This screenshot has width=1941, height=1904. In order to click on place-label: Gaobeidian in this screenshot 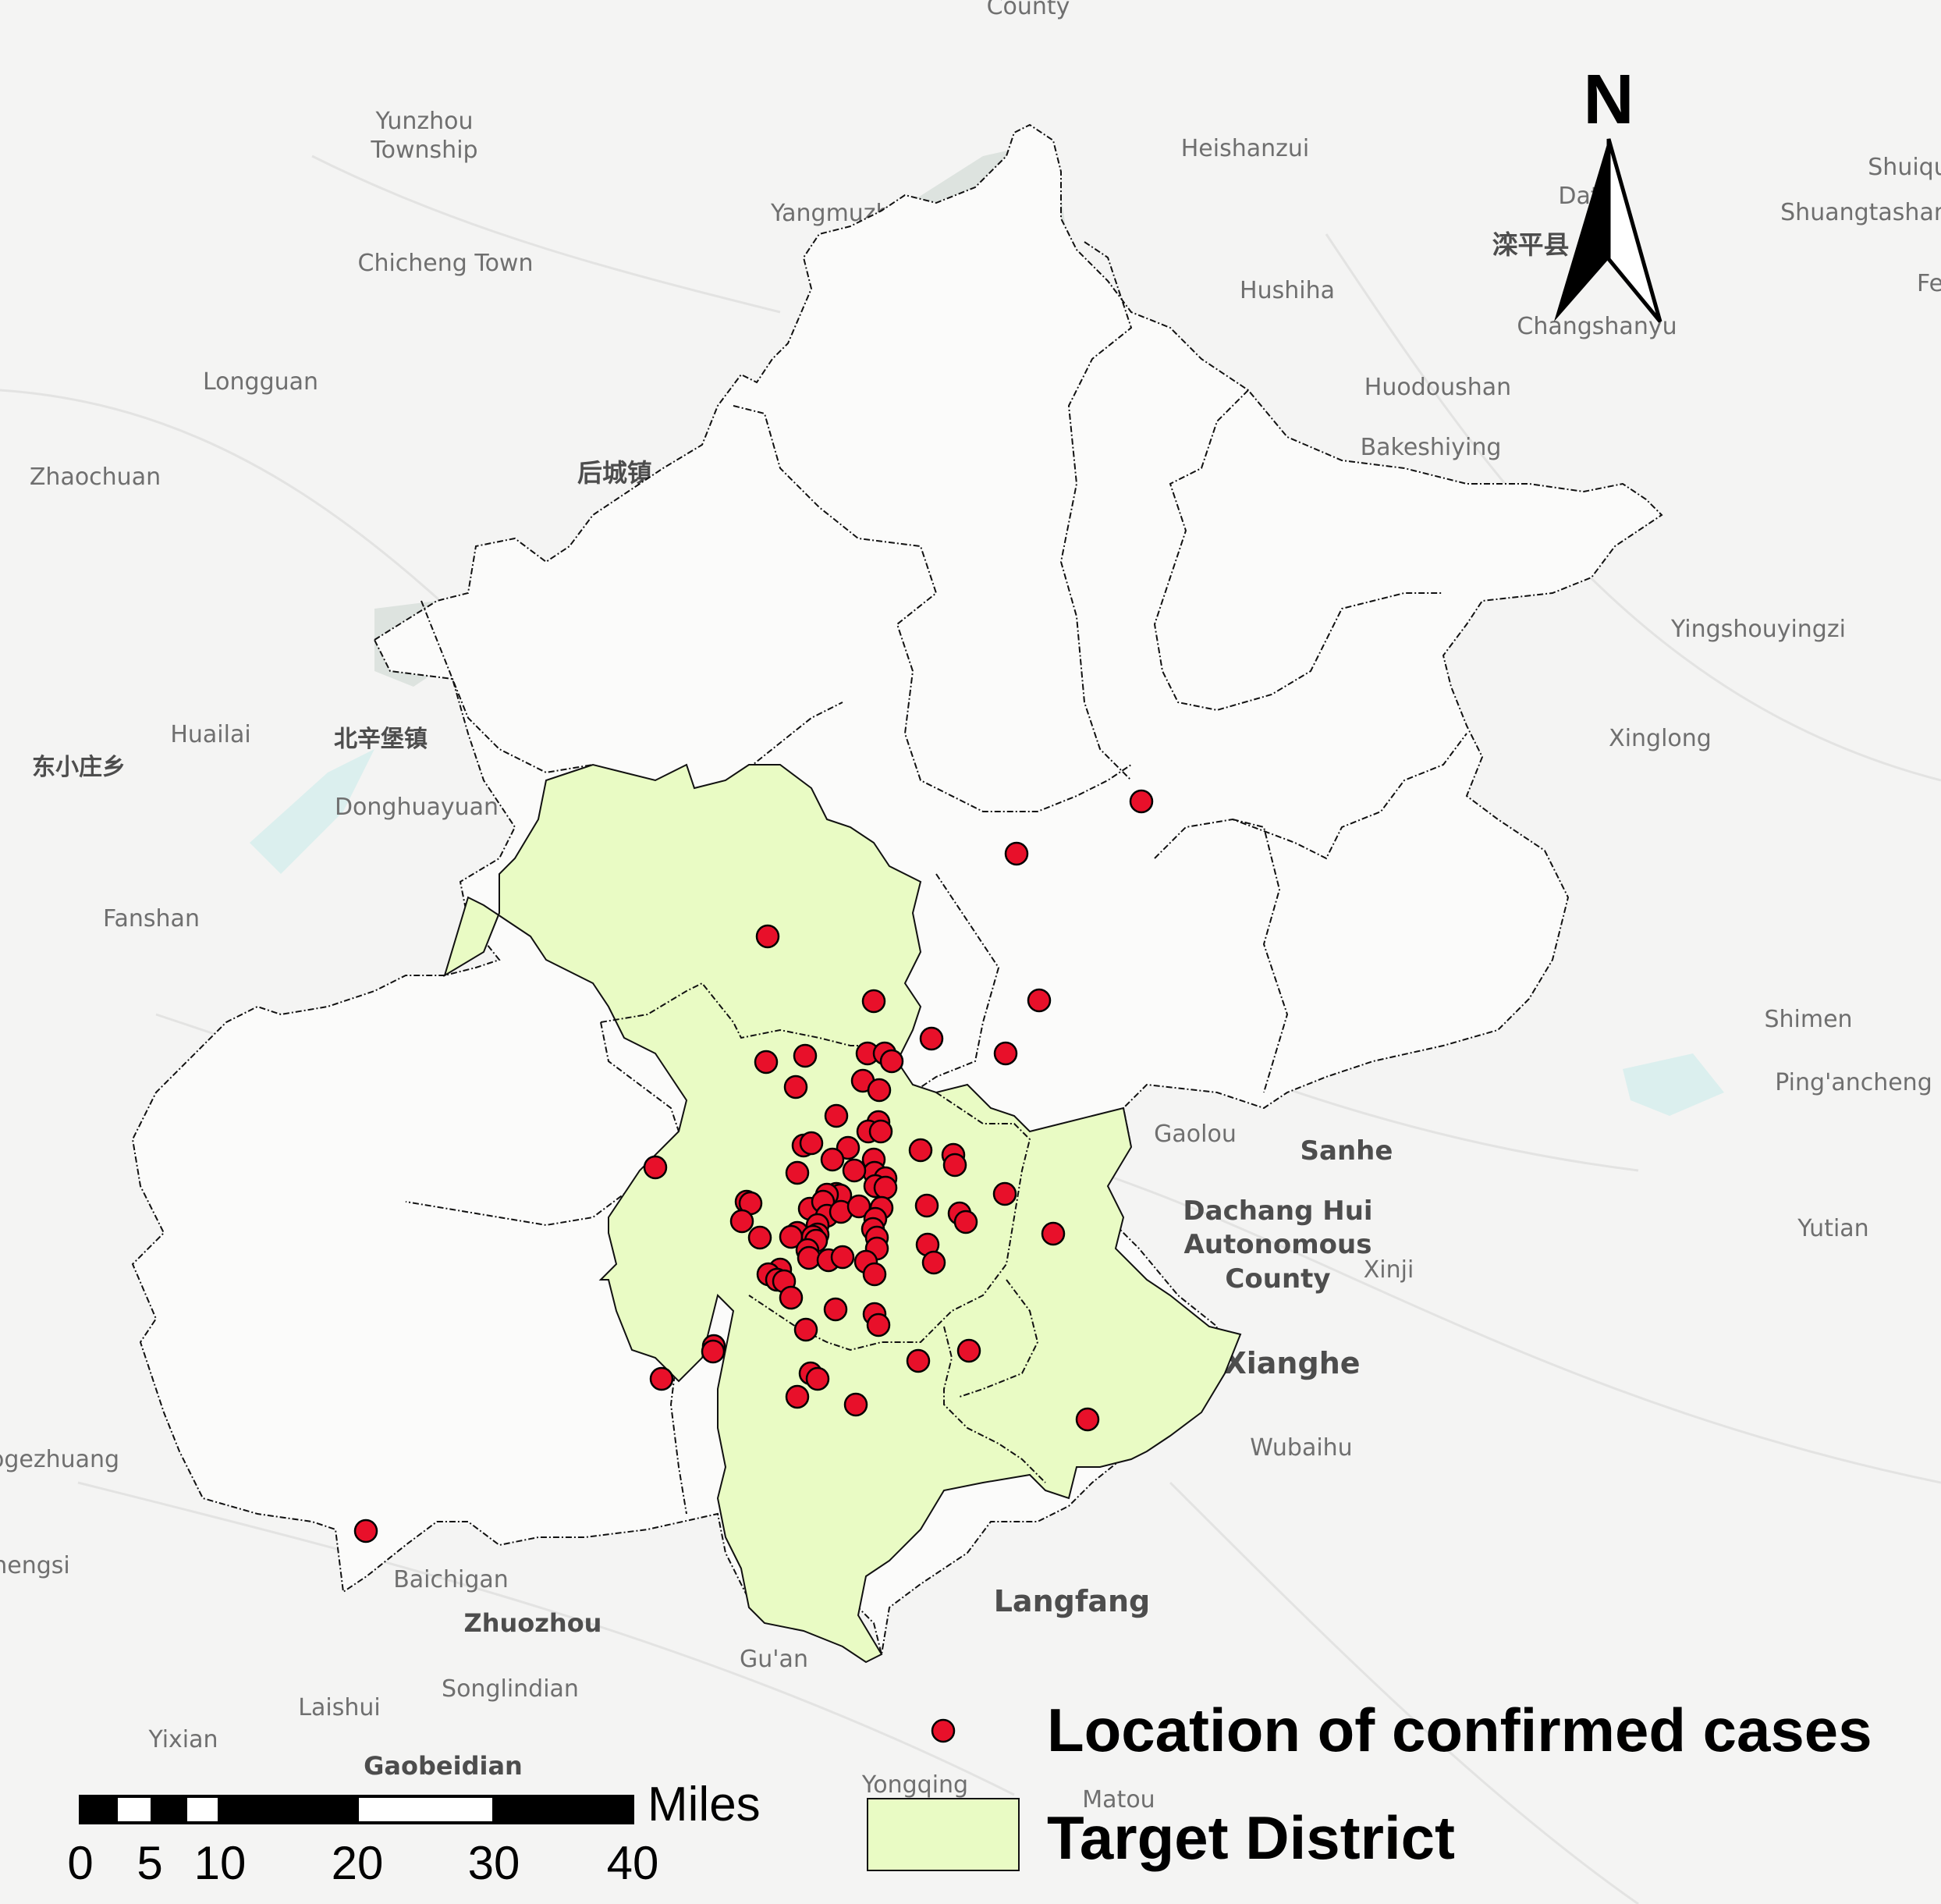, I will do `click(443, 1766)`.